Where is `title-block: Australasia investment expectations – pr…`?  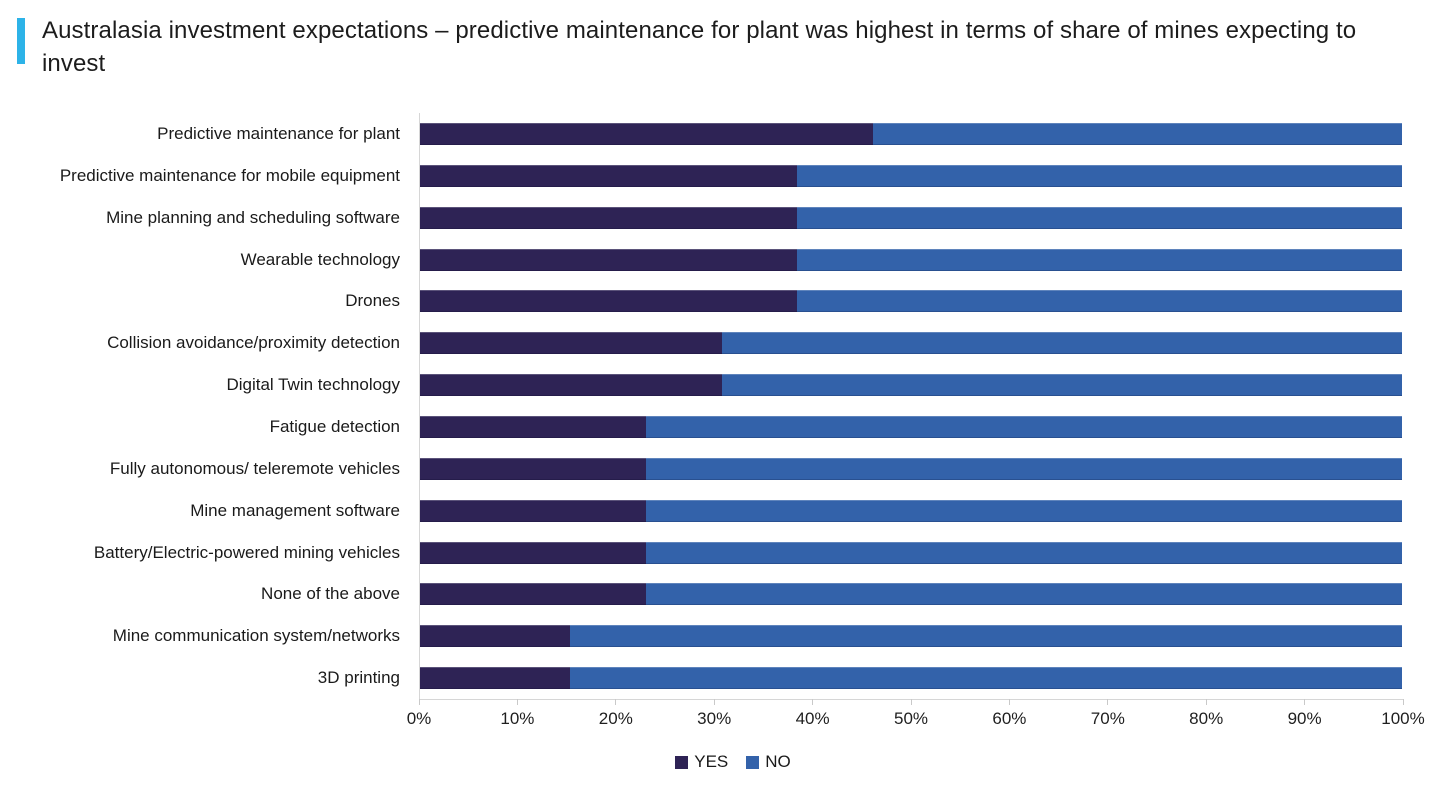 title-block: Australasia investment expectations – pr… is located at coordinates (715, 47).